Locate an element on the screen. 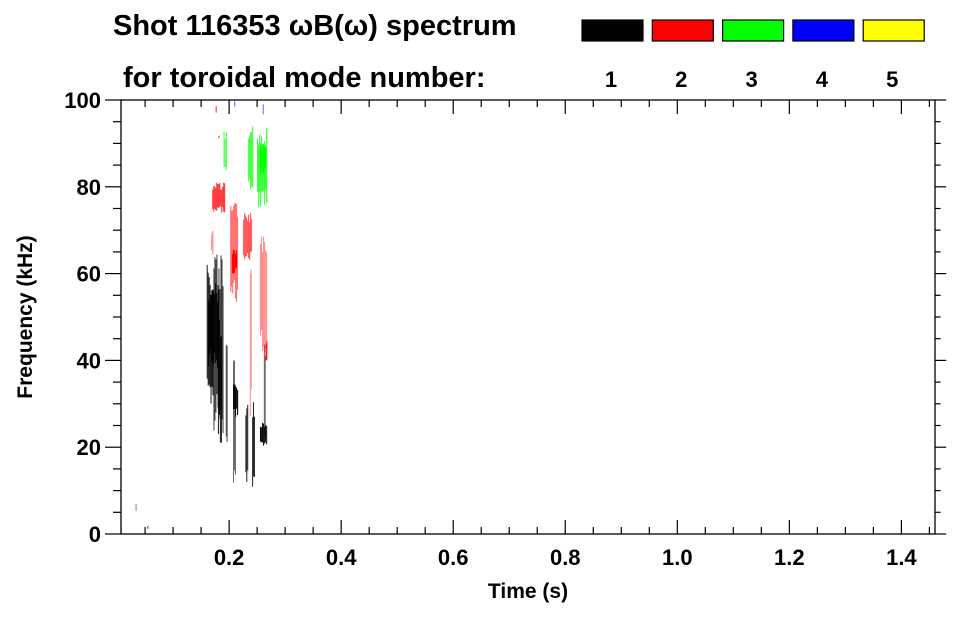 Image resolution: width=963 pixels, height=620 pixels. y-tick-label: 60 is located at coordinates (89, 274).